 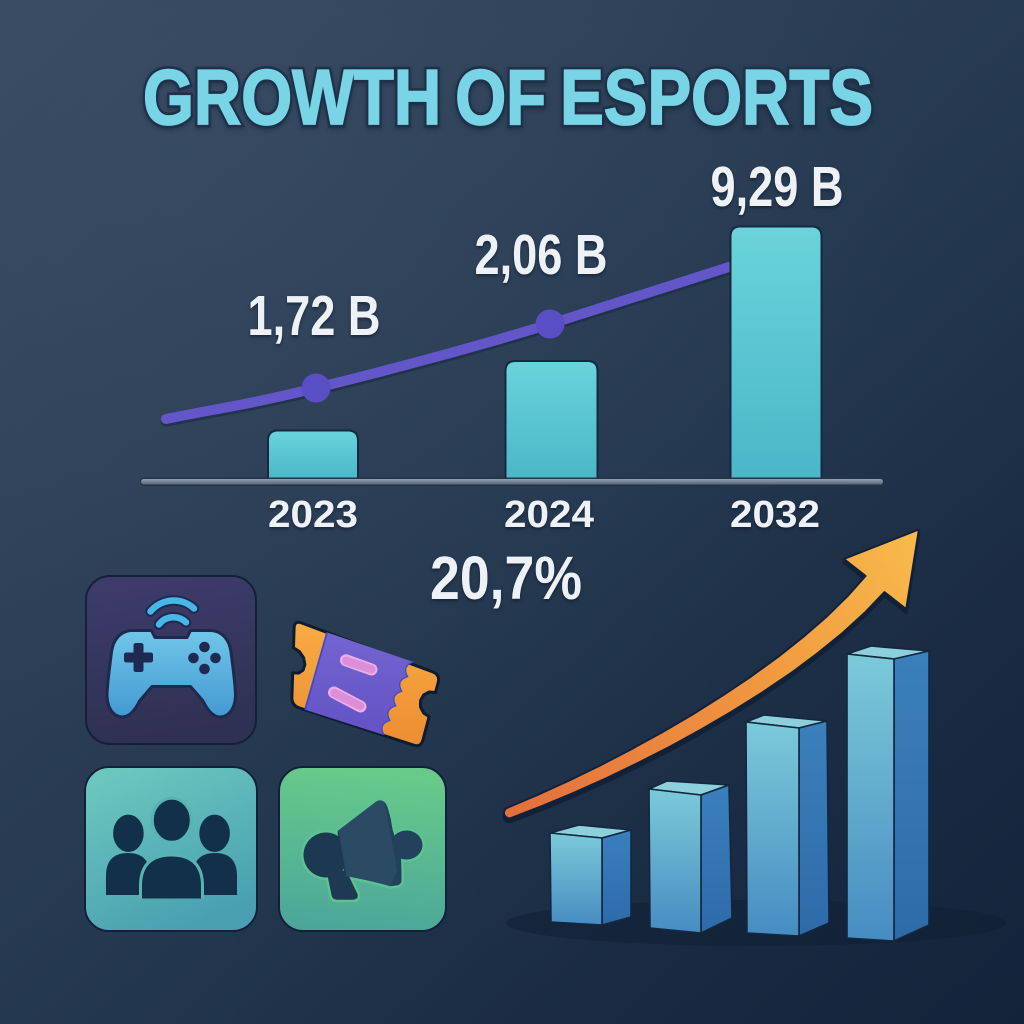 I want to click on svg-text: 1,72 B, so click(x=314, y=316).